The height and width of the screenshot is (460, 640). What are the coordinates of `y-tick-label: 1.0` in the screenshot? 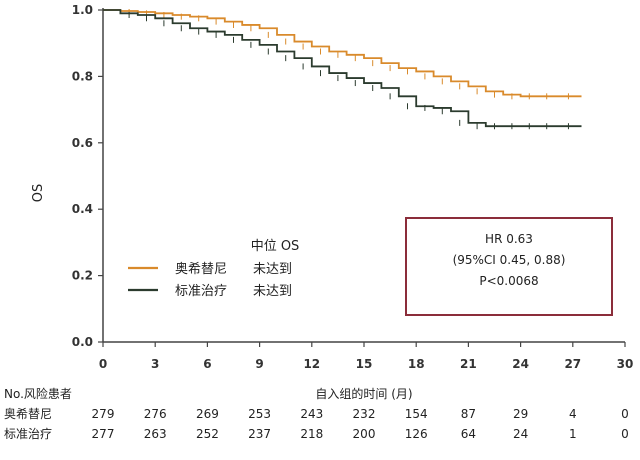 It's located at (82, 10).